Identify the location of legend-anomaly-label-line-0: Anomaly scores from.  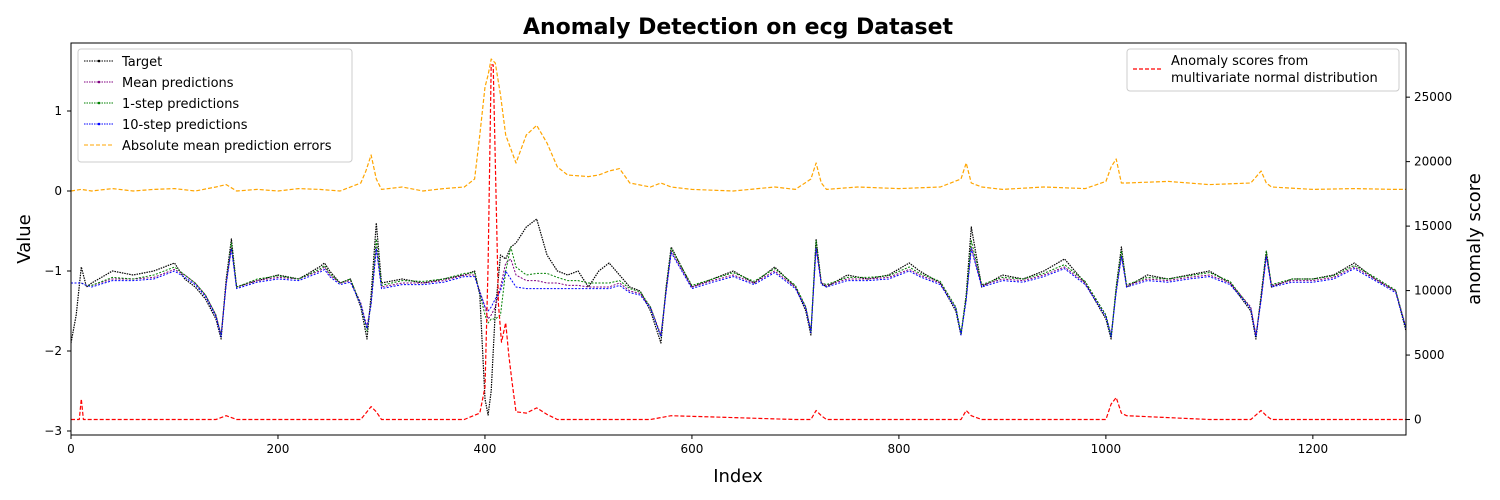
(1239, 61).